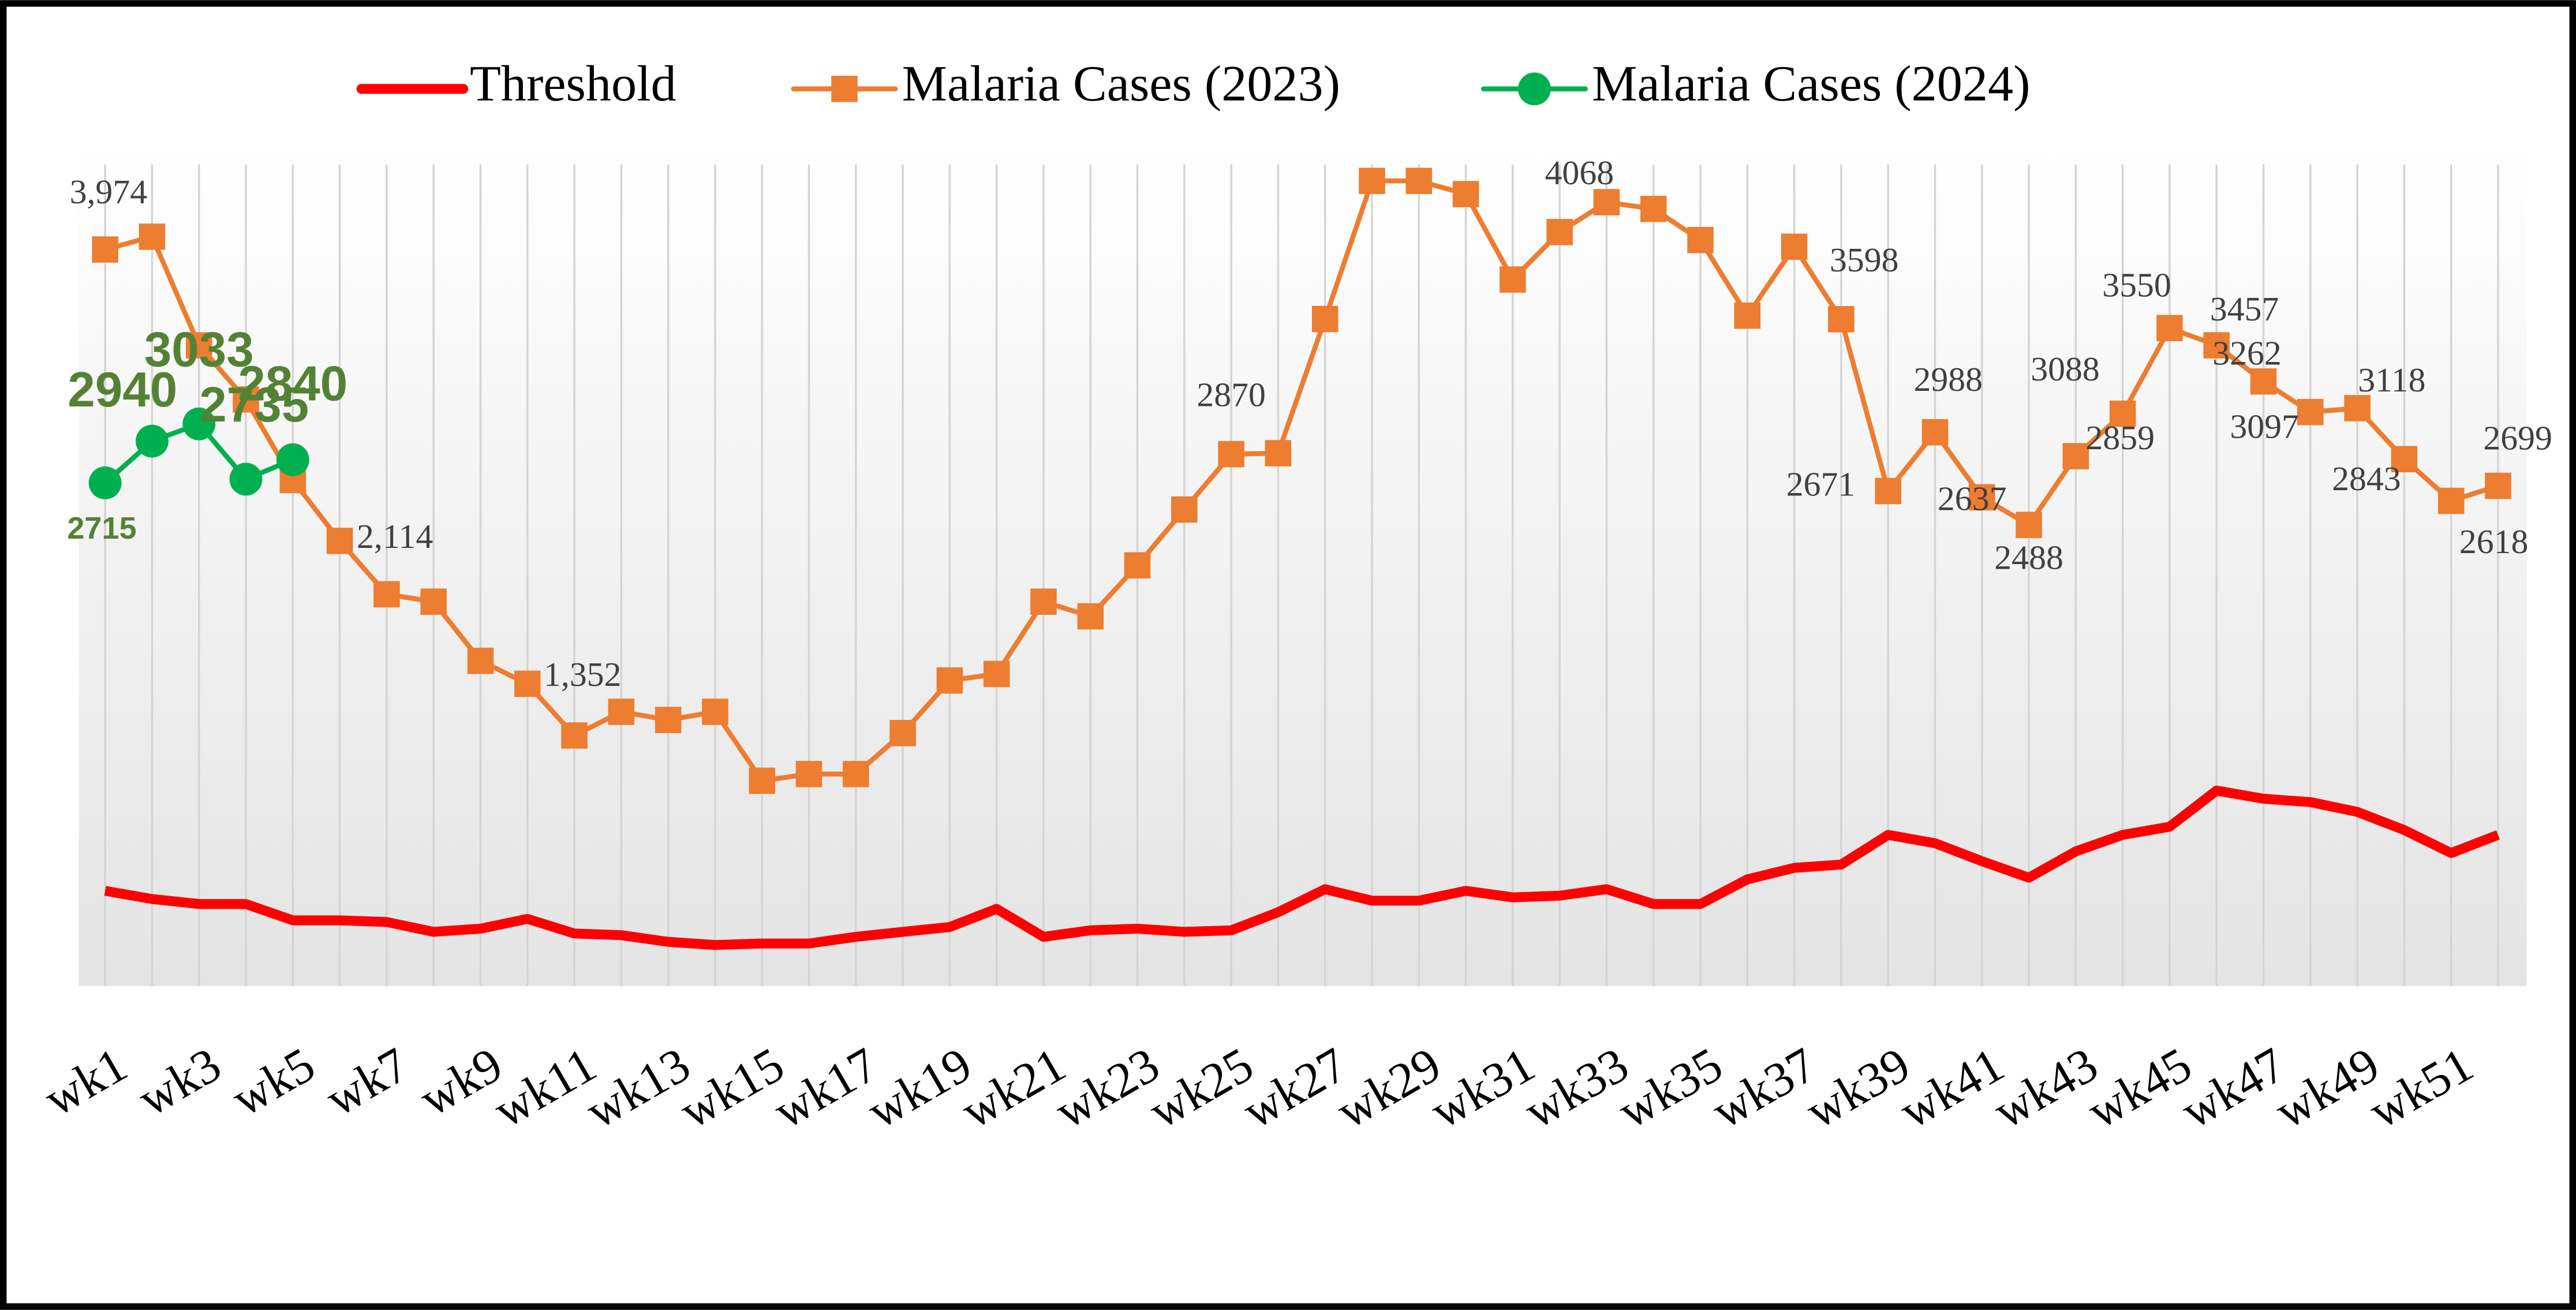  Describe the element at coordinates (1811, 83) in the screenshot. I see `legend-label: Malaria Cases (2024)` at that location.